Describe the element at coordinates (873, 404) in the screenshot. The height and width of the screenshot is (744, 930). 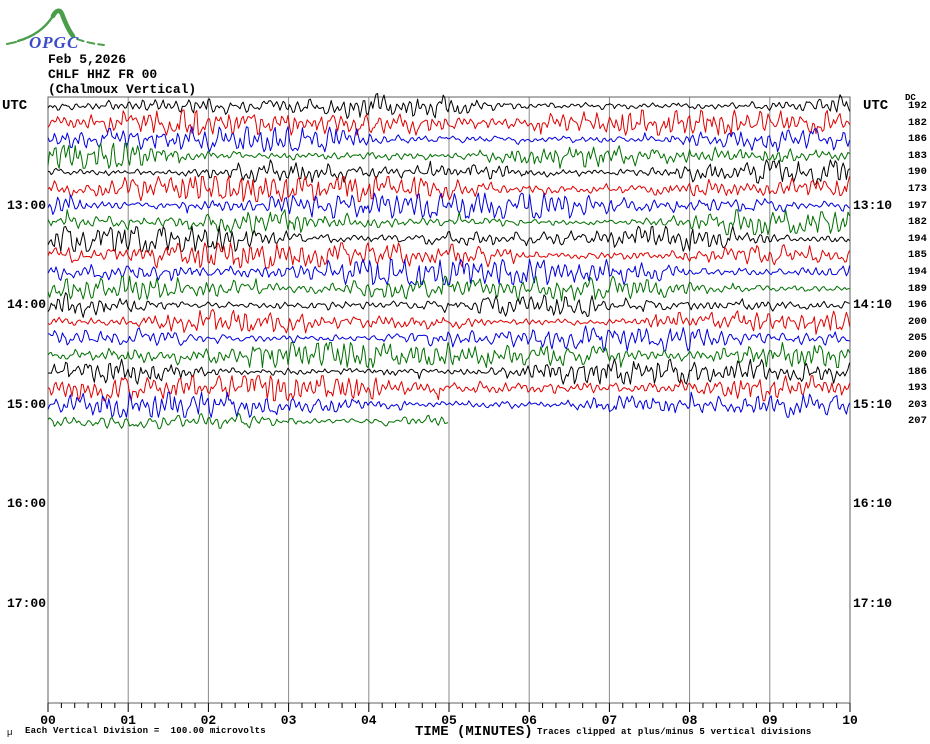
I see `hour-label-right-1510: 15:10` at that location.